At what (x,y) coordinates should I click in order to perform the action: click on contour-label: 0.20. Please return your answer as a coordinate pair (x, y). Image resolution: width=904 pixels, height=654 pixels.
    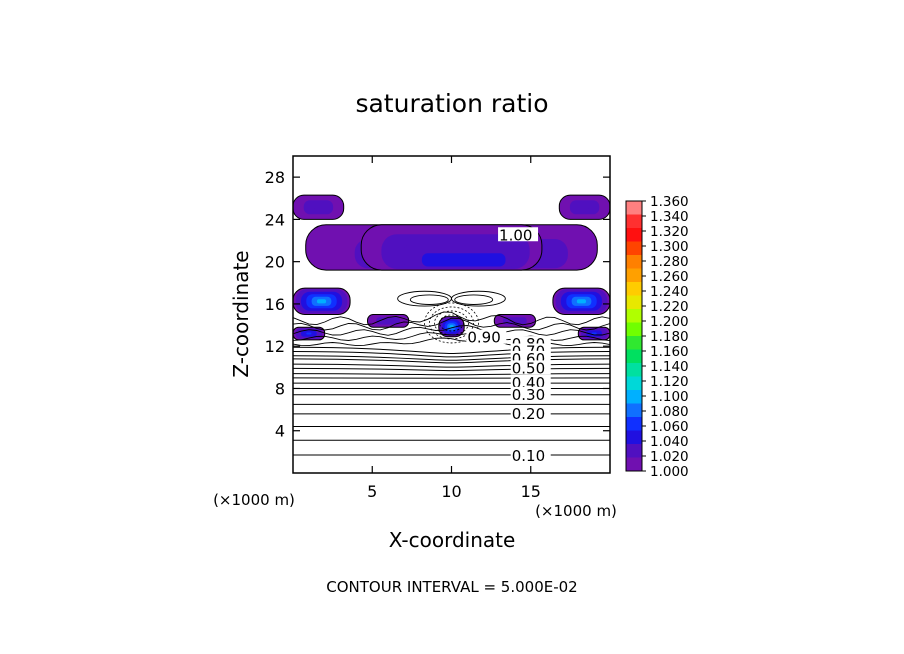
    Looking at the image, I should click on (528, 414).